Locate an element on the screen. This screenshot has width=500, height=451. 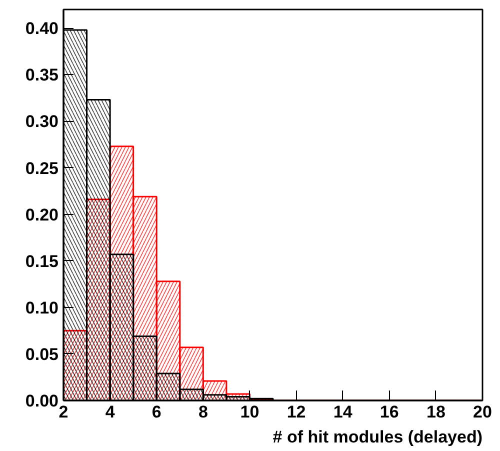
x-tick-label: 14 is located at coordinates (343, 412).